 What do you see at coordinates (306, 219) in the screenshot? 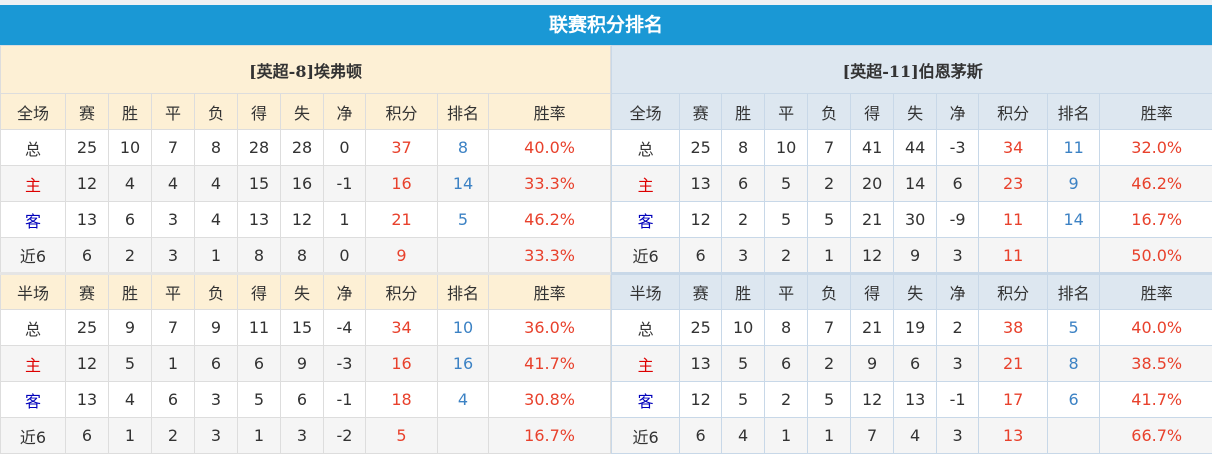
I see `table-row: 客 13 6 3 4 13 12 1 21 5 46.2%` at bounding box center [306, 219].